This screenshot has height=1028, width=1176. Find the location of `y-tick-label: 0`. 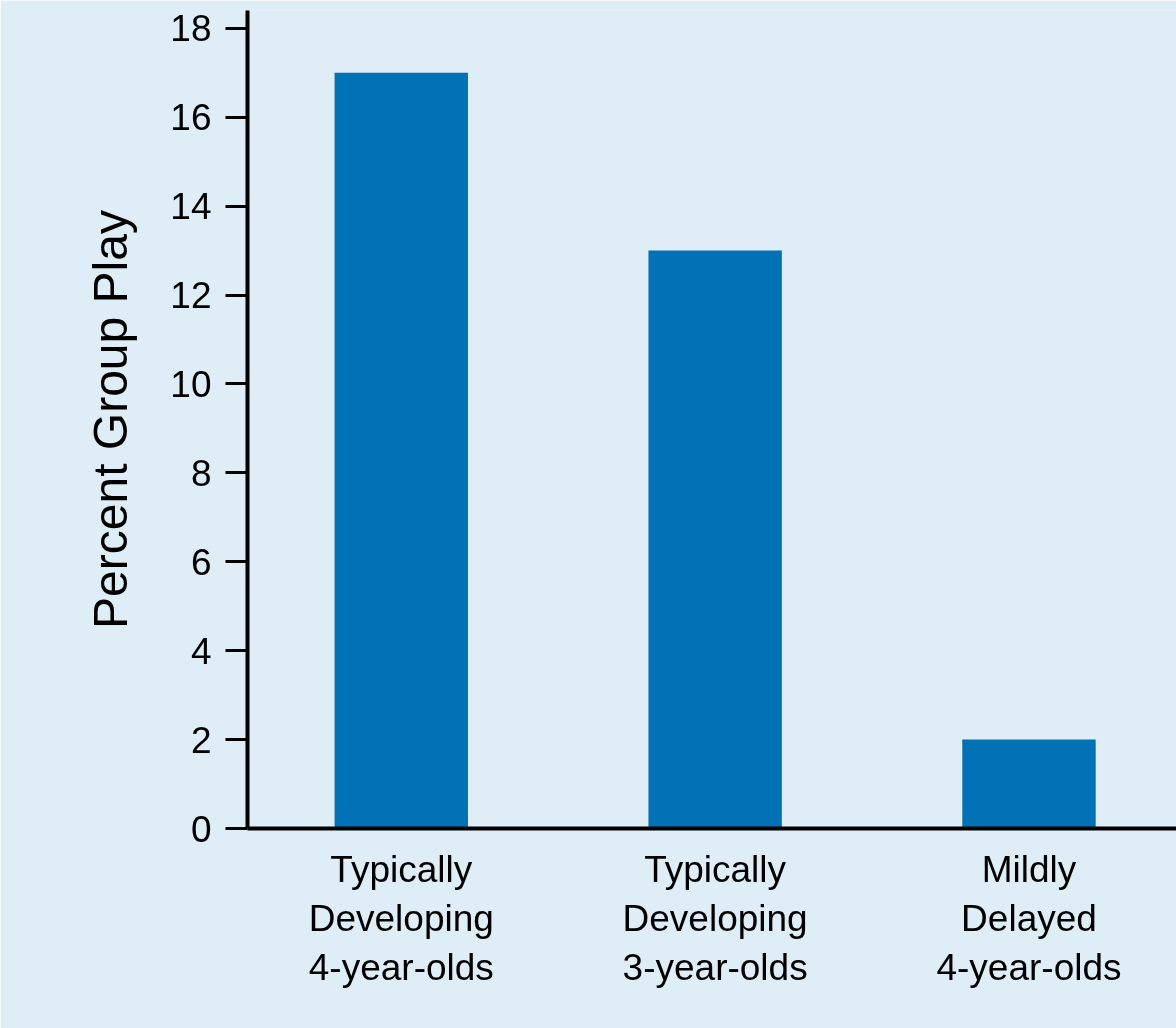

y-tick-label: 0 is located at coordinates (201, 829).